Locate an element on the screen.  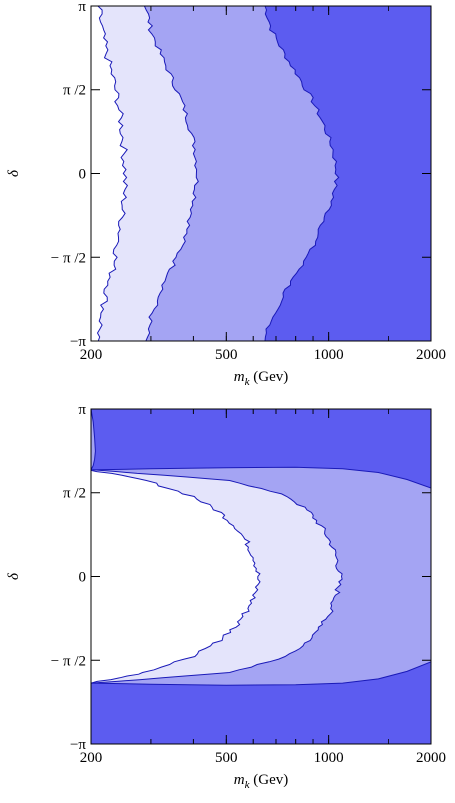
region-corner is located at coordinates (93, 439).